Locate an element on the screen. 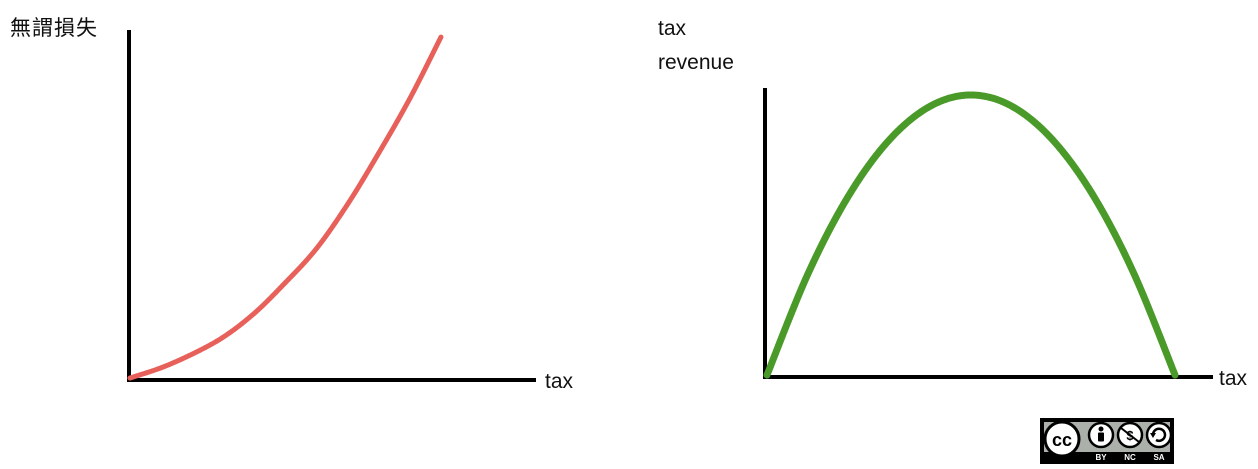 This screenshot has width=1258, height=469. license-sa: SA is located at coordinates (1158, 457).